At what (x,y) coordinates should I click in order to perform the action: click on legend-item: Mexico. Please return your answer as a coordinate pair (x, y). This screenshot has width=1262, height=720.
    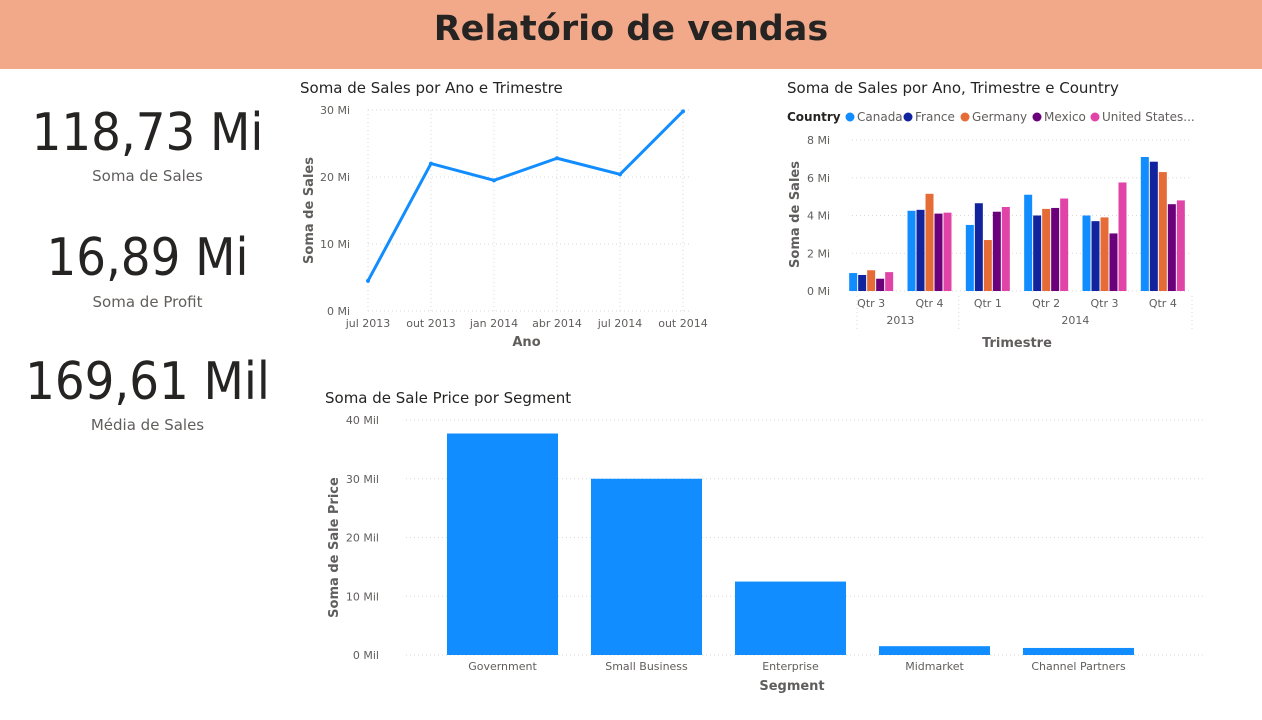
    Looking at the image, I should click on (1059, 117).